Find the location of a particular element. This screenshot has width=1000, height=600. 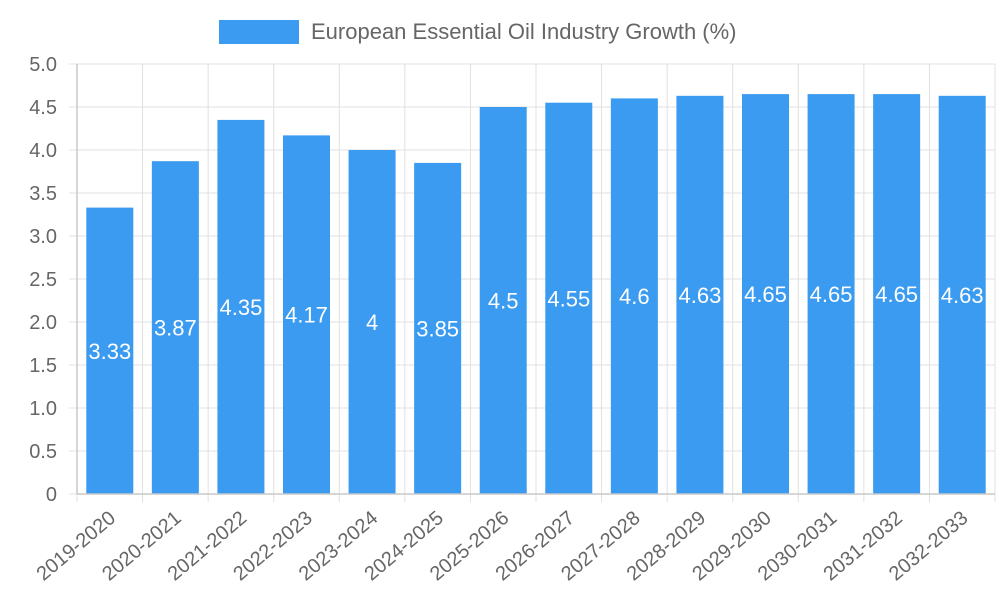

y-tick-label: 3.0 is located at coordinates (43, 237).